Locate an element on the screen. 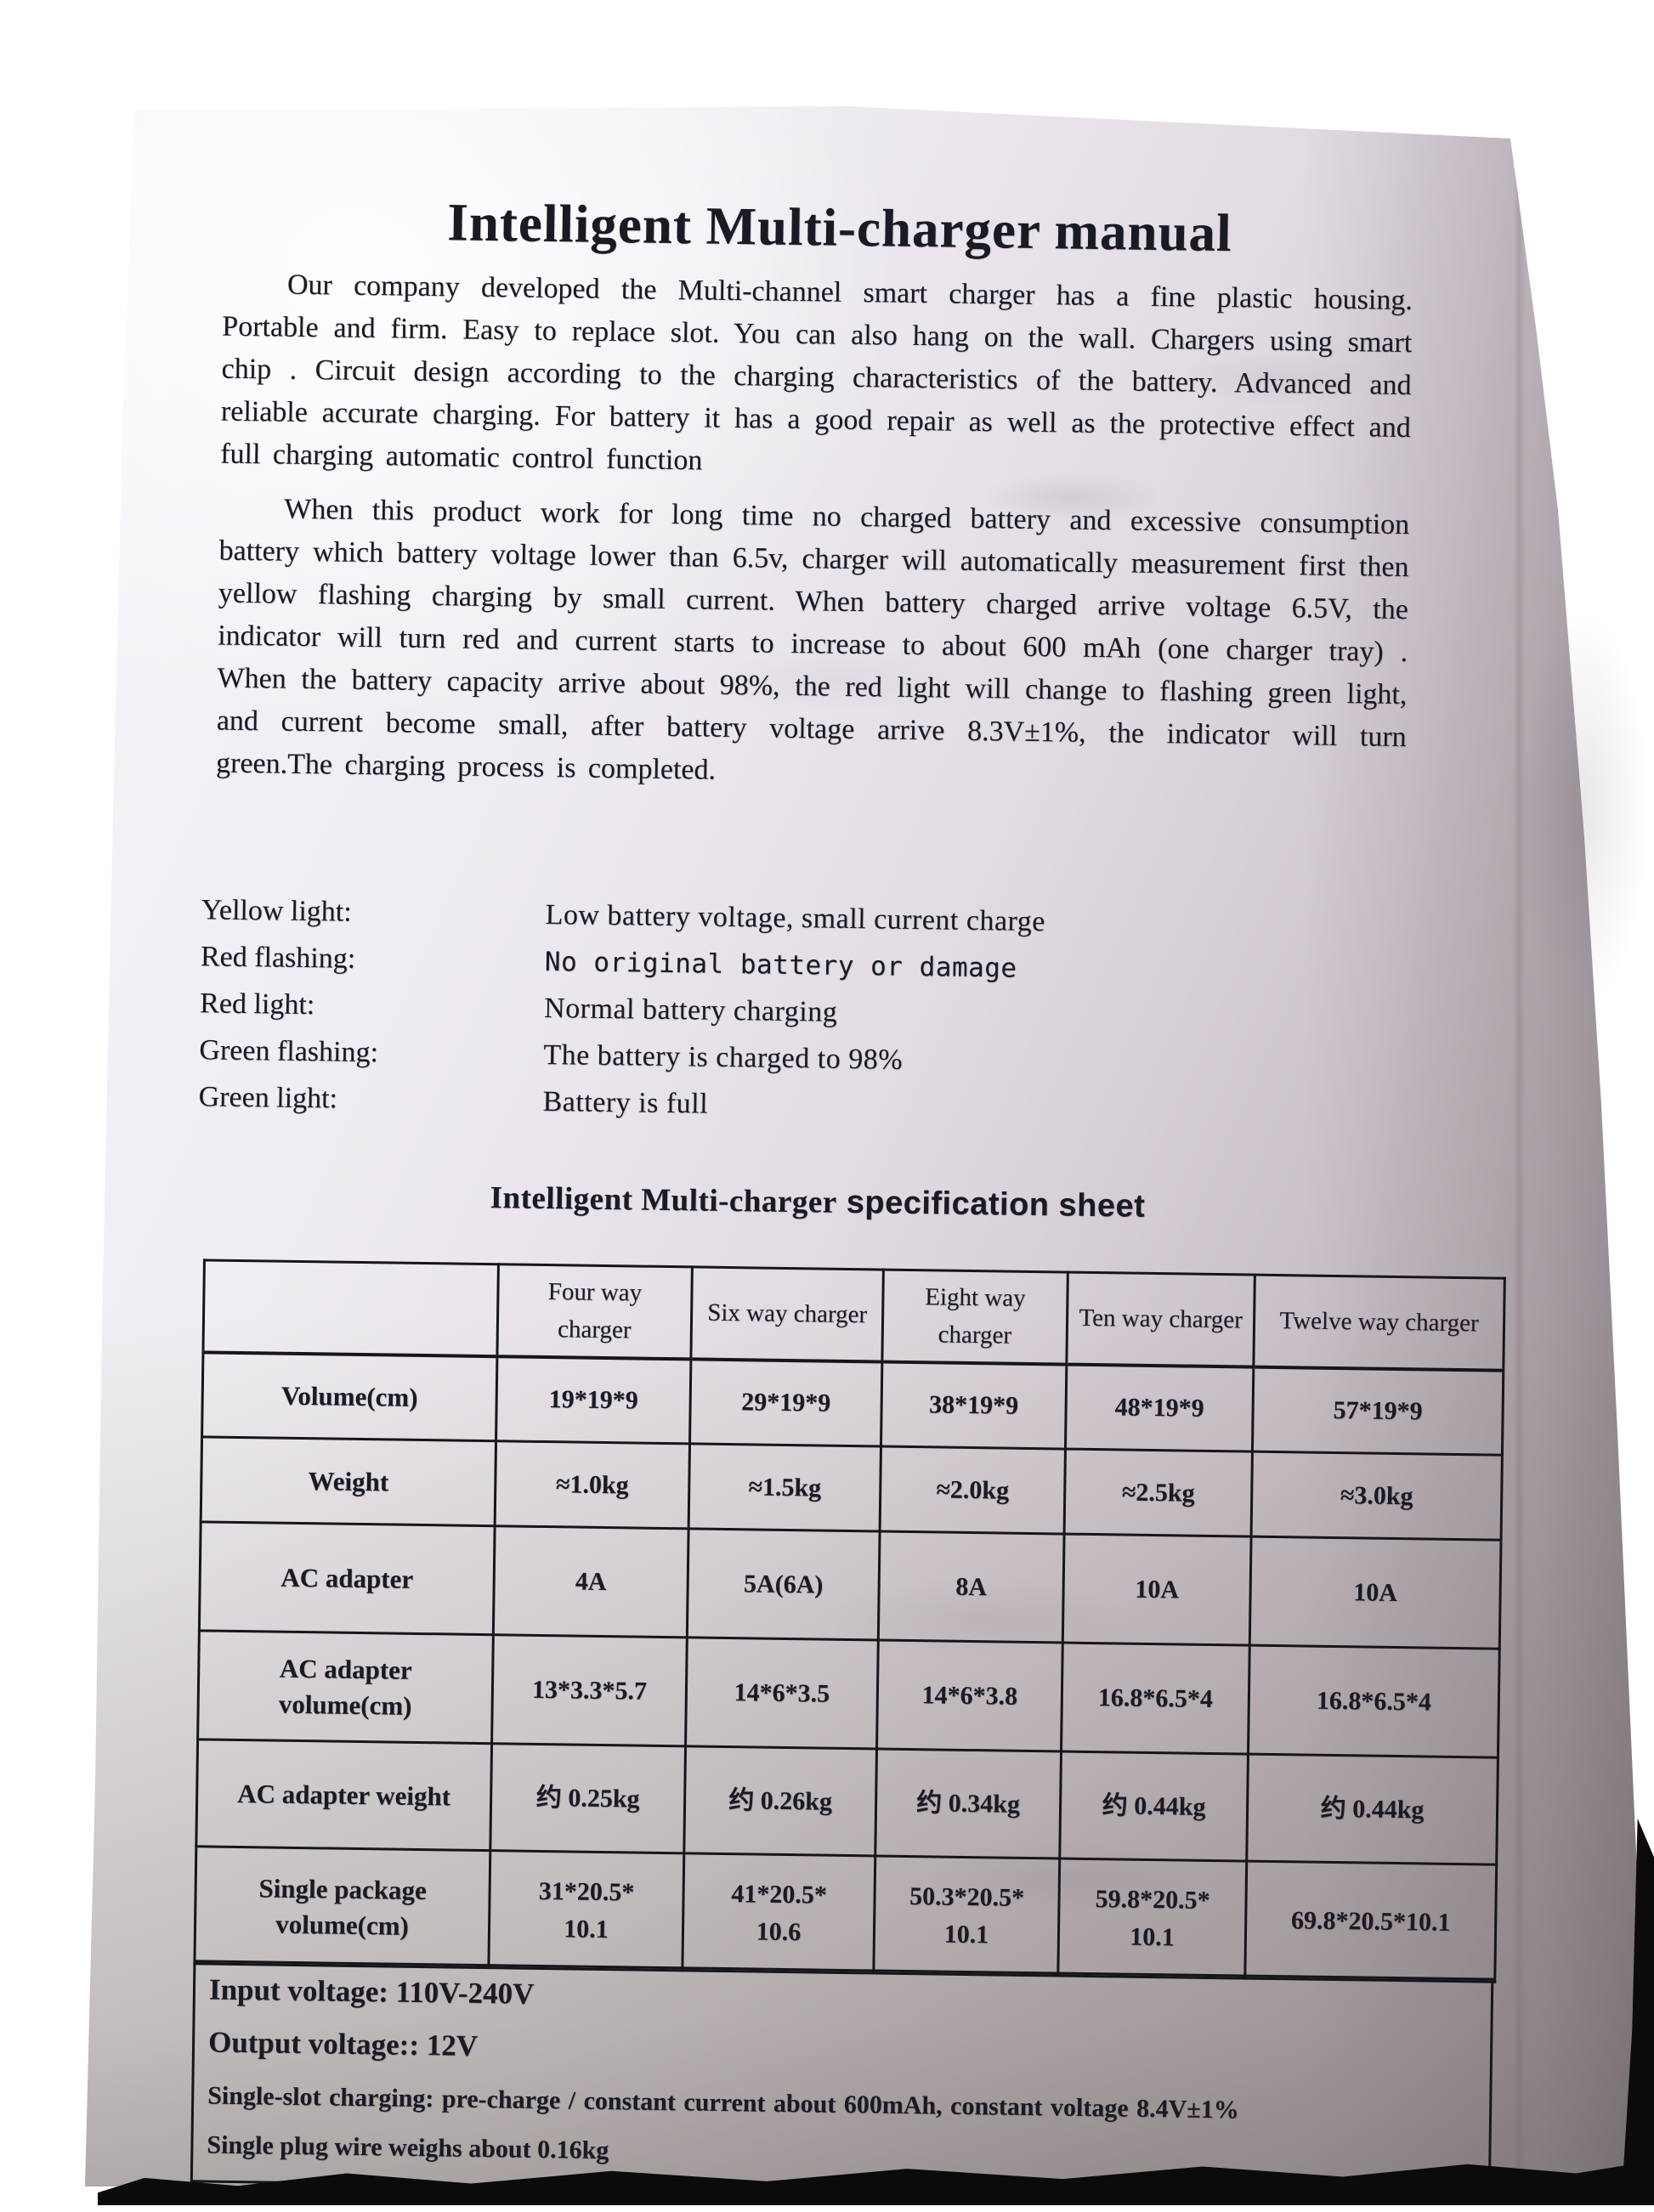 Image resolution: width=1654 pixels, height=2212 pixels. spec-cell: ≈3.0kg is located at coordinates (1377, 1496).